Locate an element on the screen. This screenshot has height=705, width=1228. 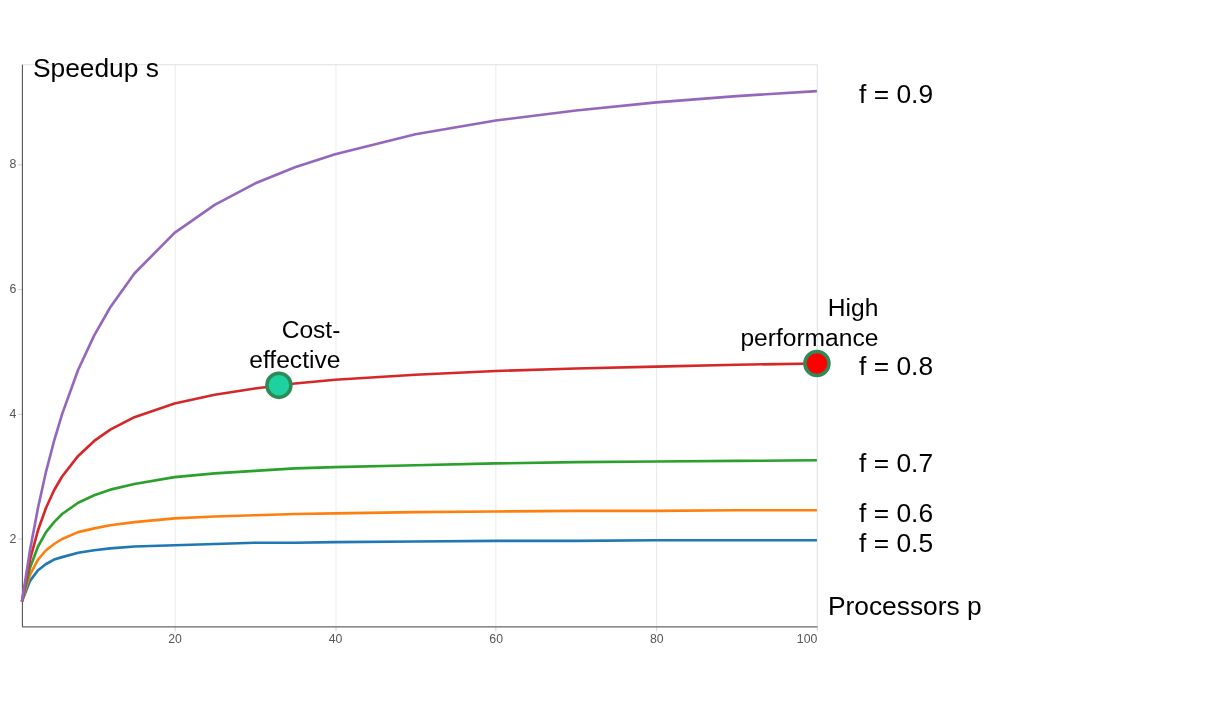
series-label: f = 0.8 is located at coordinates (896, 365).